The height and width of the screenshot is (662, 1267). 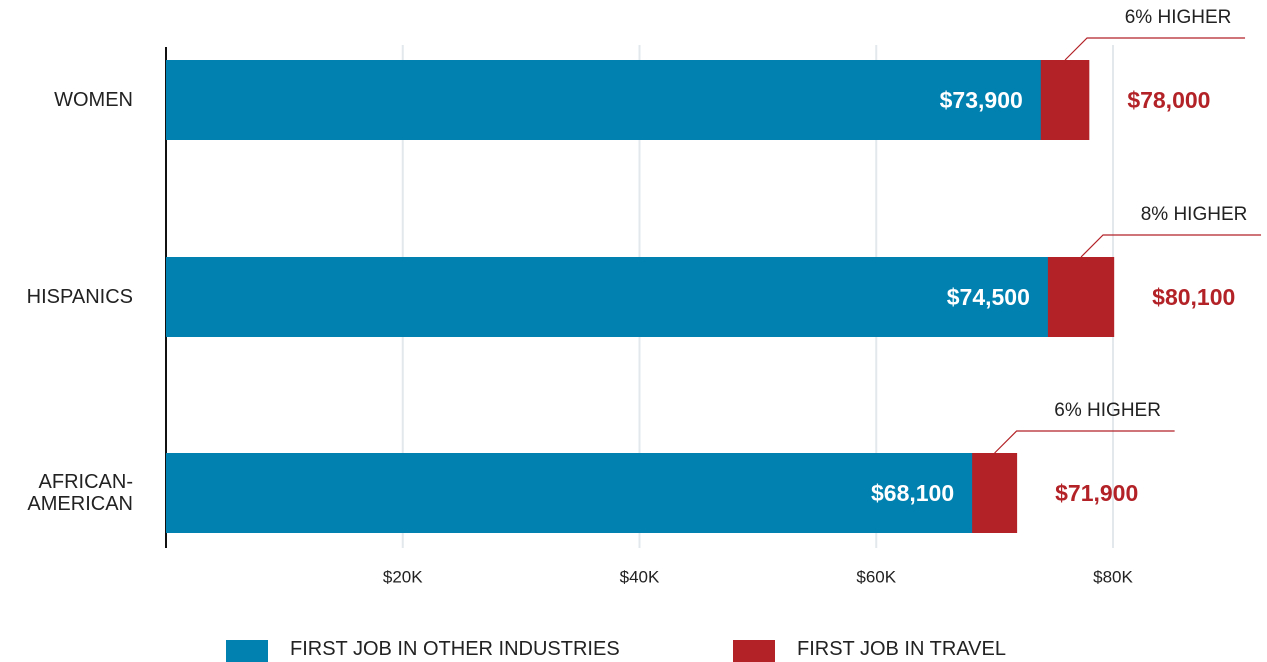 I want to click on value-label: $71,900, so click(x=1096, y=493).